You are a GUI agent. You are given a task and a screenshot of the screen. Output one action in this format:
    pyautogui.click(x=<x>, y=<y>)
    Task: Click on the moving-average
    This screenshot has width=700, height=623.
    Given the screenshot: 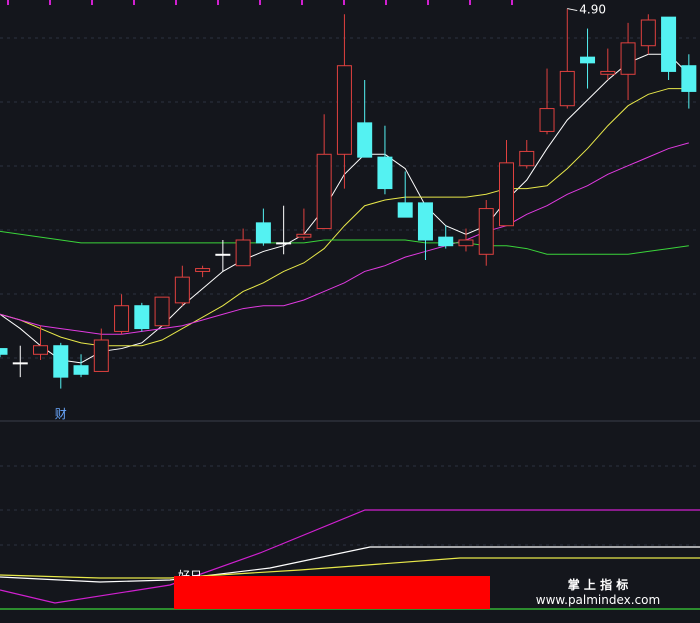 What is the action you would take?
    pyautogui.click(x=344, y=242)
    